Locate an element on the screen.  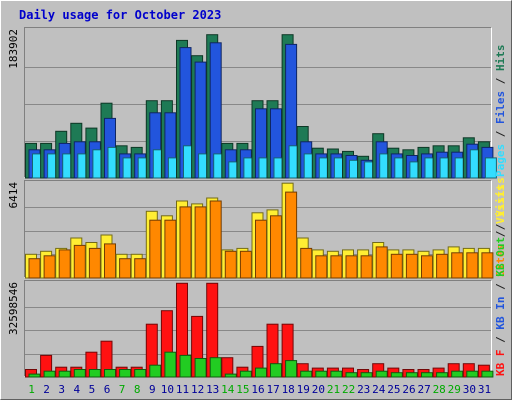
x-tick-label-day-21: 21 is located at coordinates (333, 389).